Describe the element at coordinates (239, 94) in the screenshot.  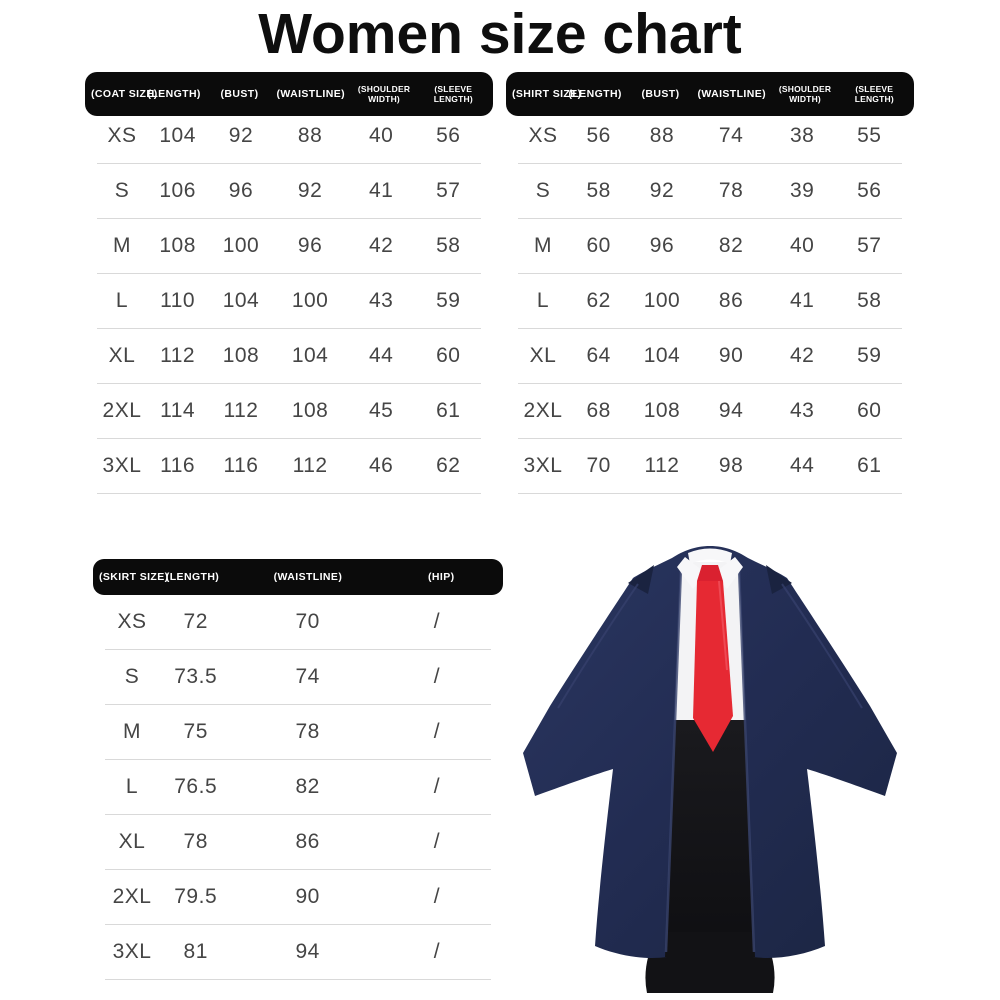
I see `column-header: (BUST)` at that location.